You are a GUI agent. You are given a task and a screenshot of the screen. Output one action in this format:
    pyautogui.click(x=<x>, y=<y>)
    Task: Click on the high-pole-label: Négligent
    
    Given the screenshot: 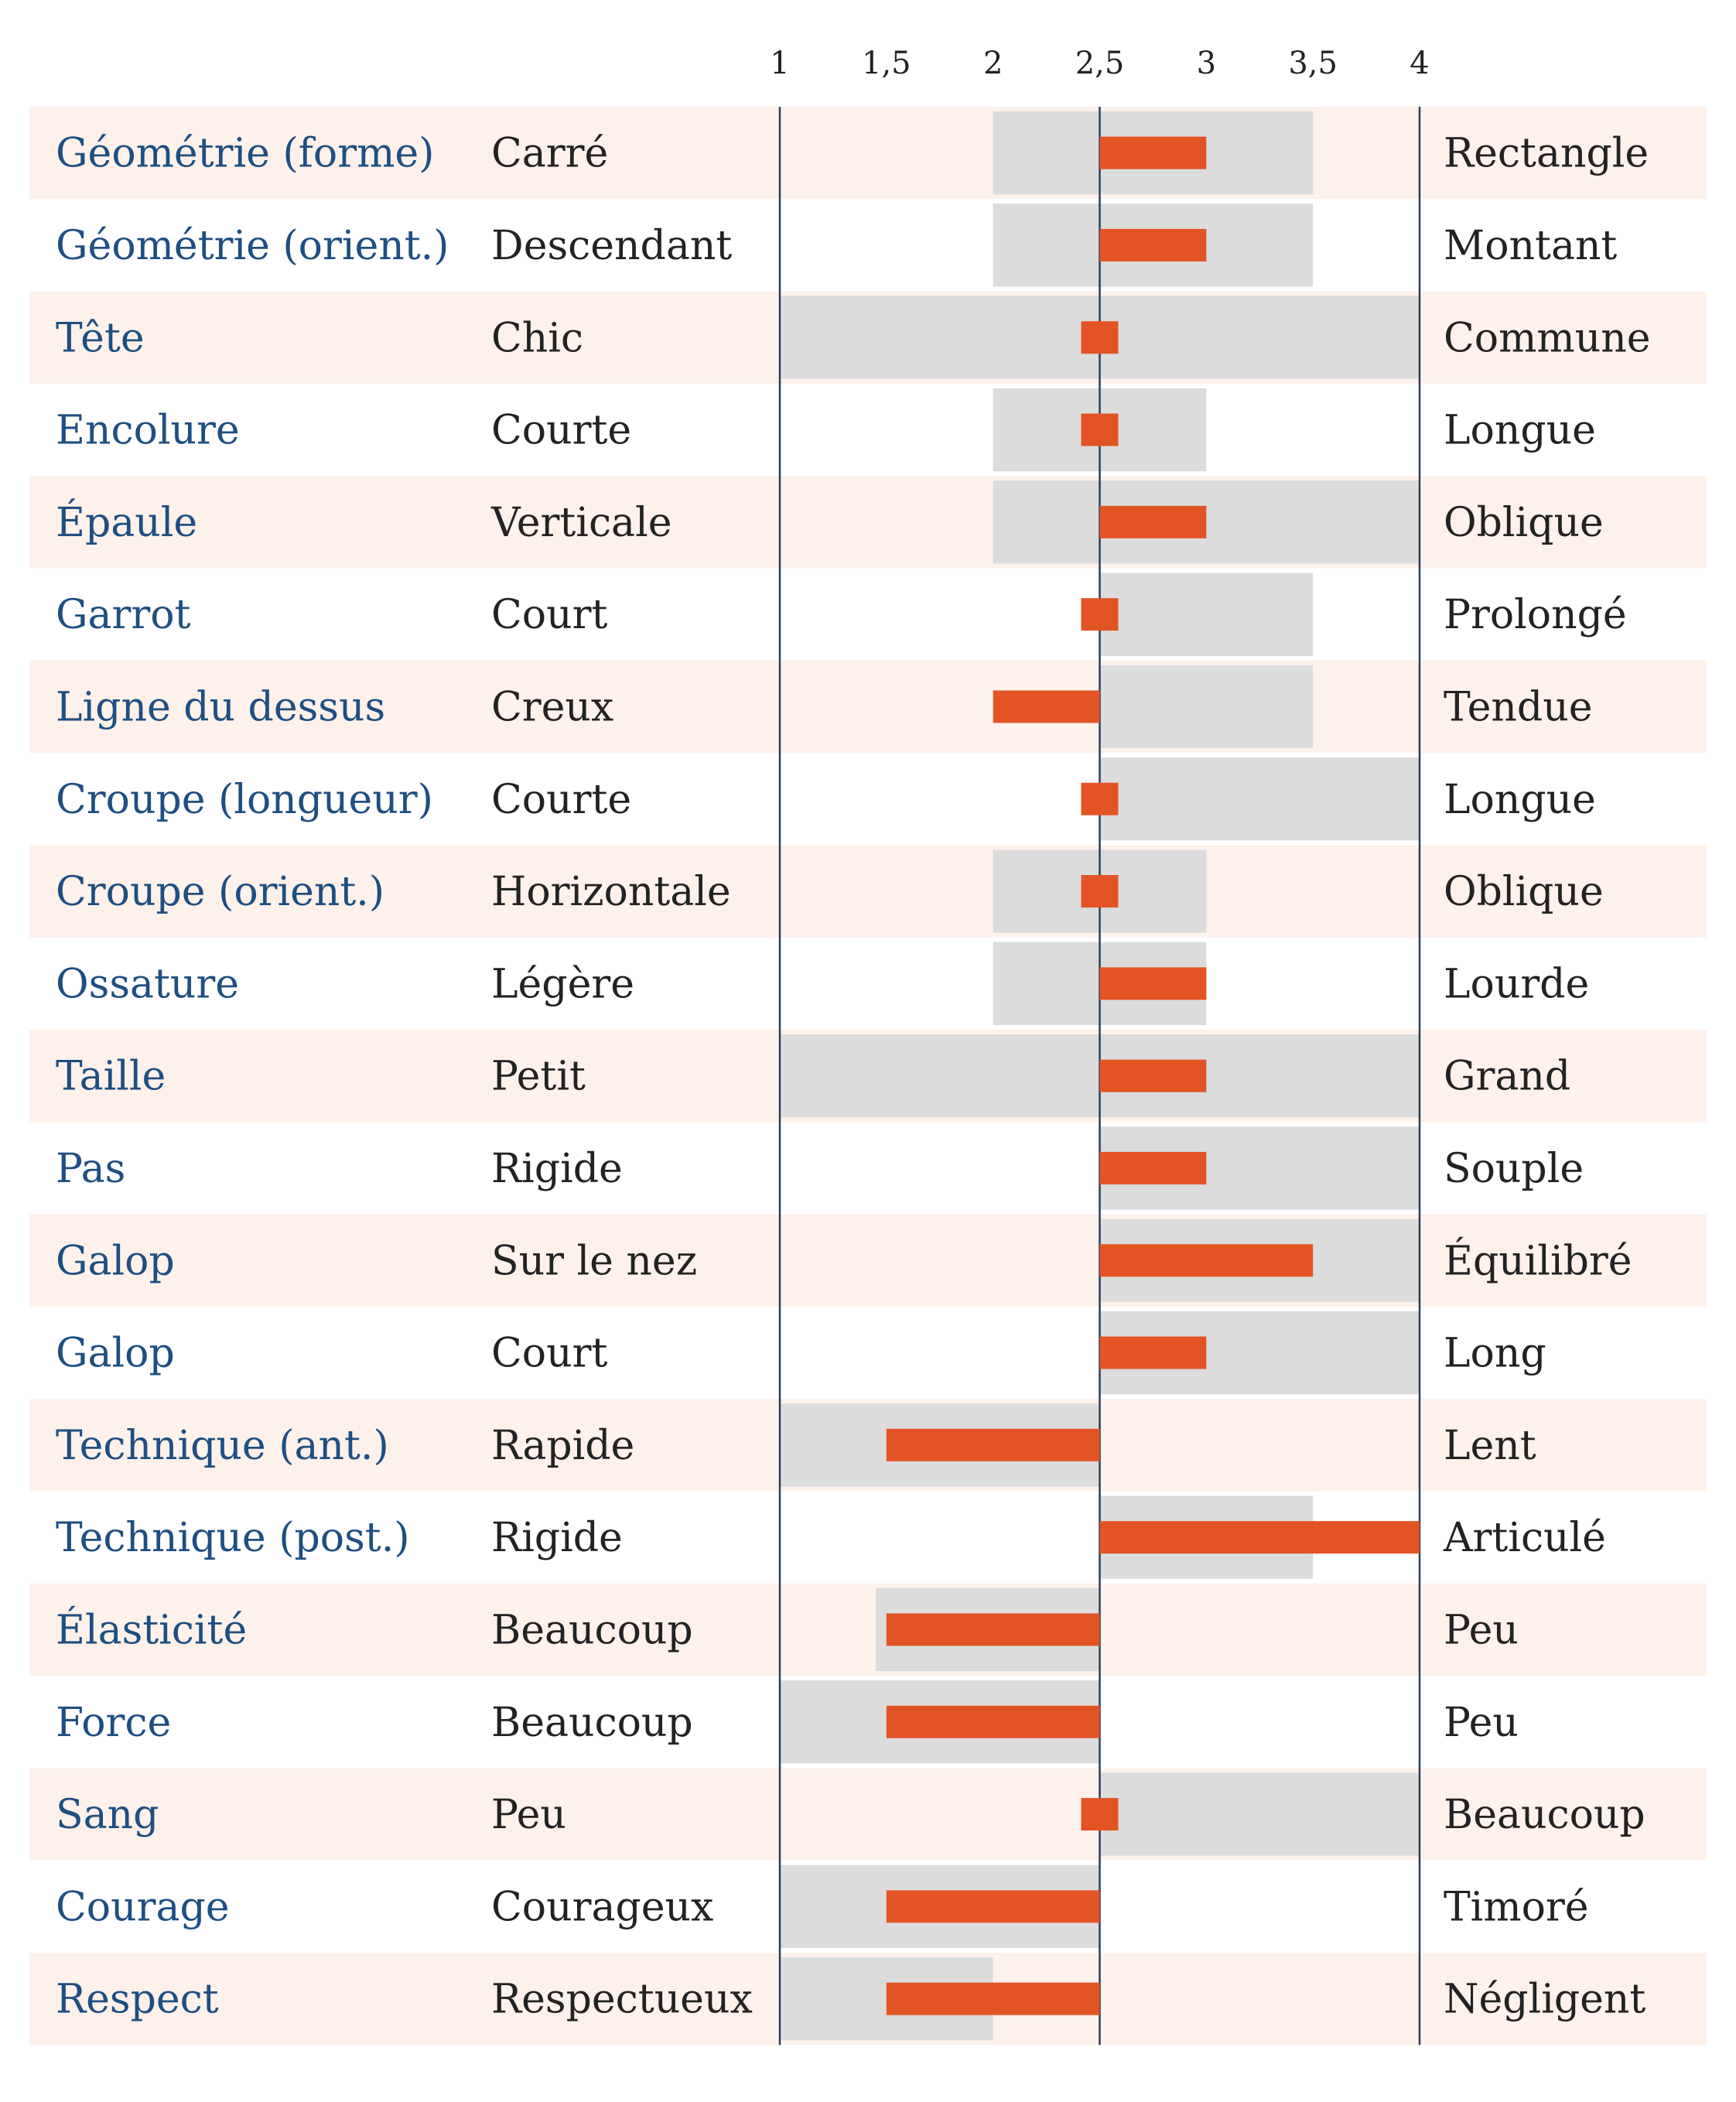 What is the action you would take?
    pyautogui.click(x=1544, y=2000)
    